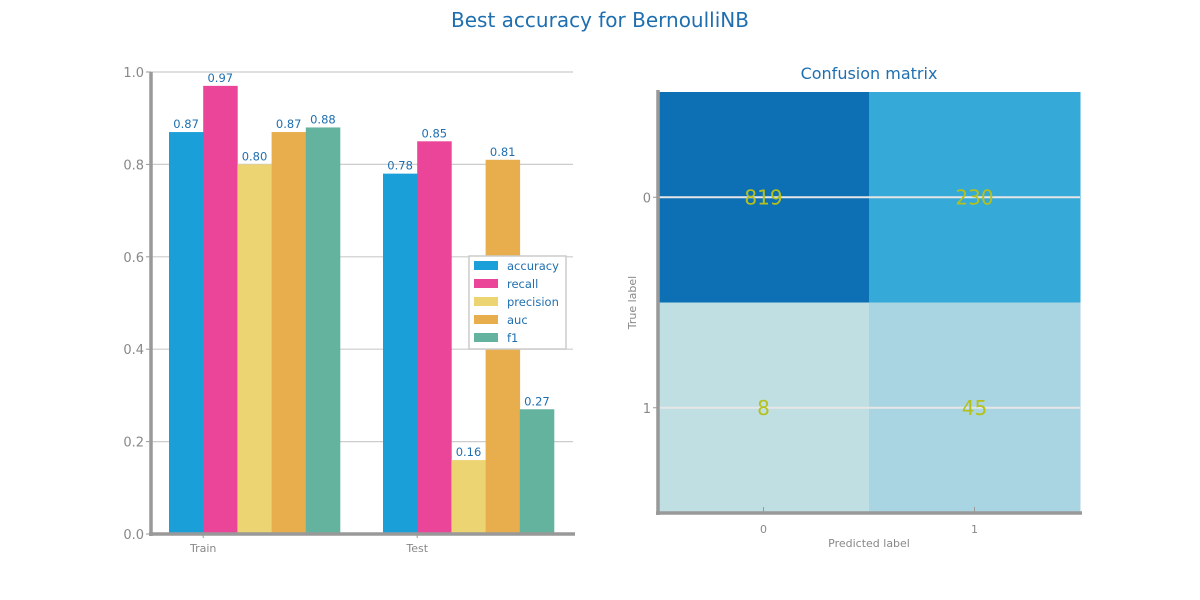 The image size is (1200, 600). What do you see at coordinates (533, 302) in the screenshot?
I see `legend-label-precision: precision` at bounding box center [533, 302].